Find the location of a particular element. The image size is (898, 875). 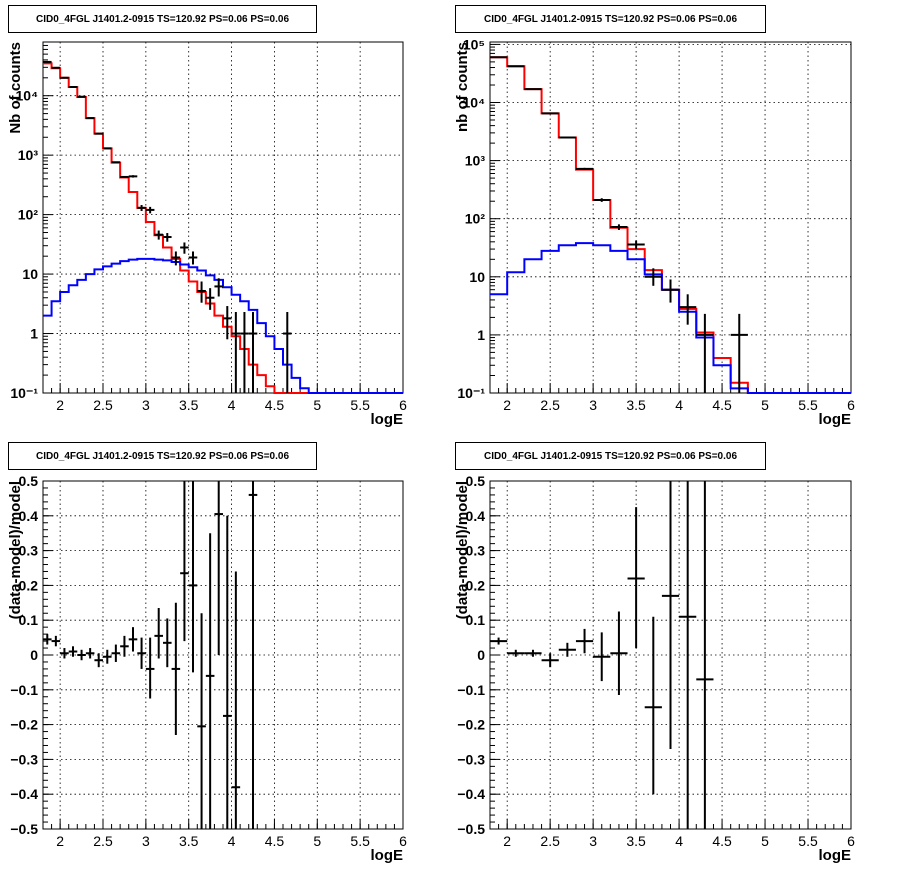

y-tick-label: 10⁵ is located at coordinates (474, 44).